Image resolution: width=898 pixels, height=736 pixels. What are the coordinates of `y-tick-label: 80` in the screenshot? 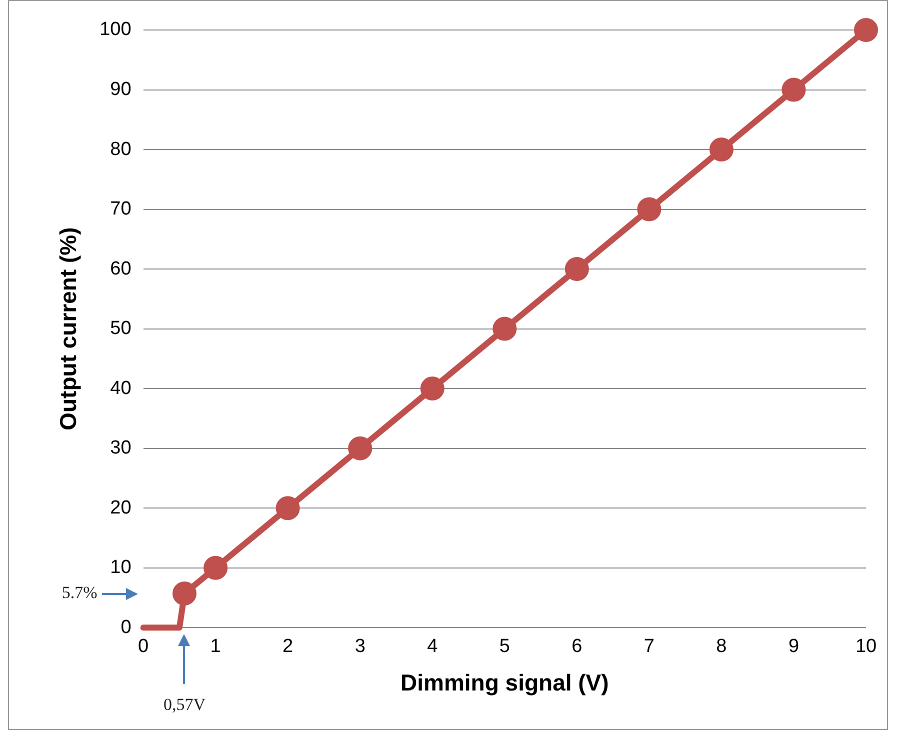 It's located at (121, 149).